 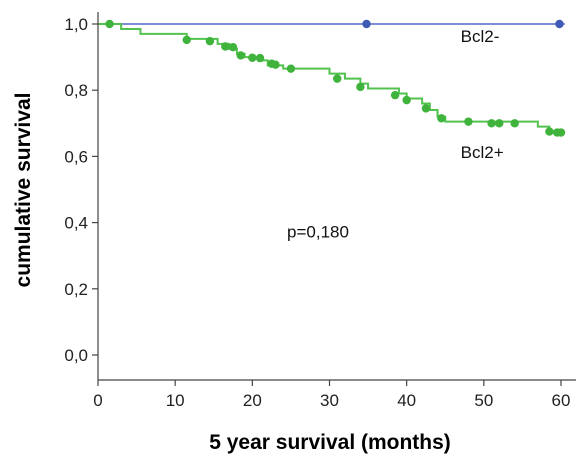 What do you see at coordinates (76, 223) in the screenshot?
I see `y-tick-label: 0,4` at bounding box center [76, 223].